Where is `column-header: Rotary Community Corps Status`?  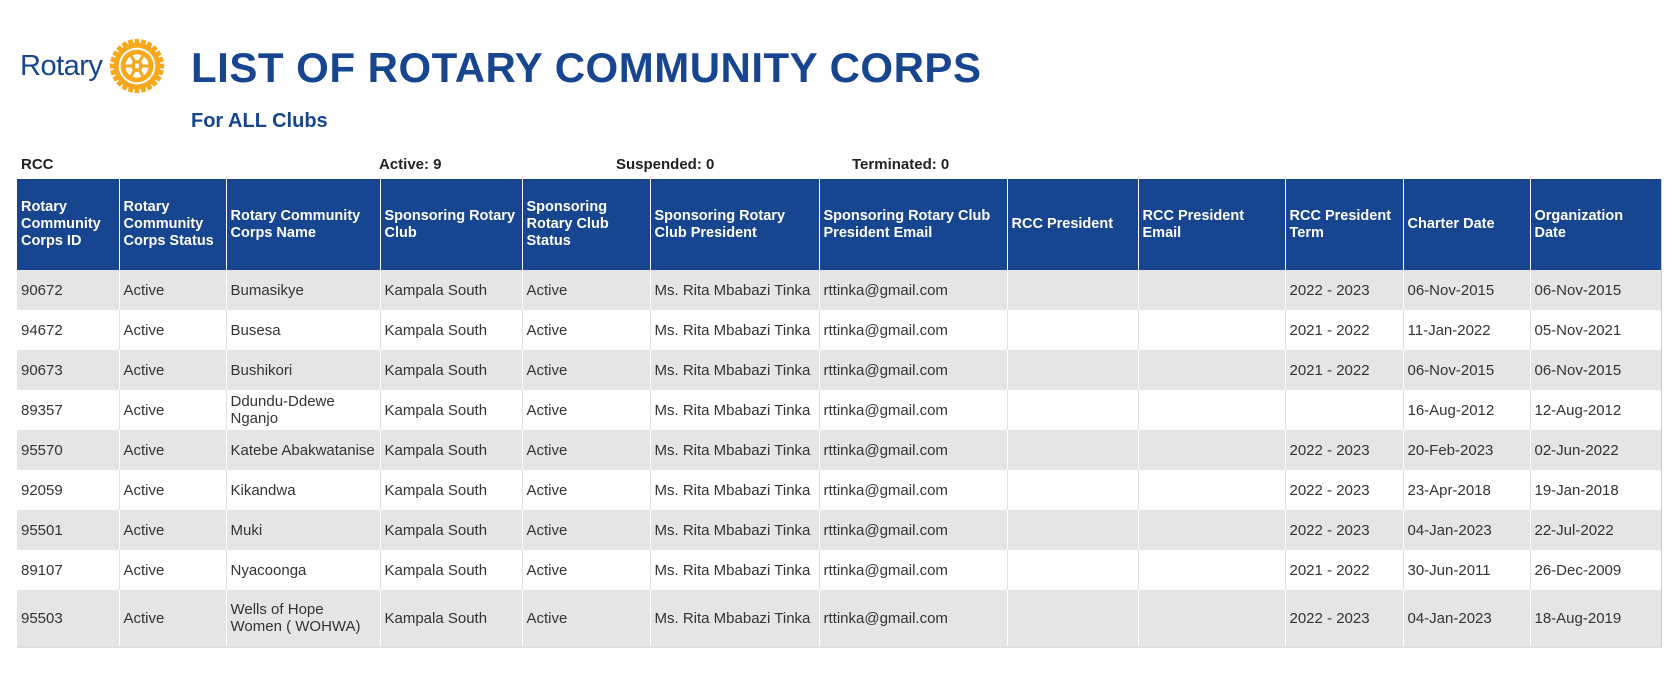
column-header: Rotary Community Corps Status is located at coordinates (173, 224).